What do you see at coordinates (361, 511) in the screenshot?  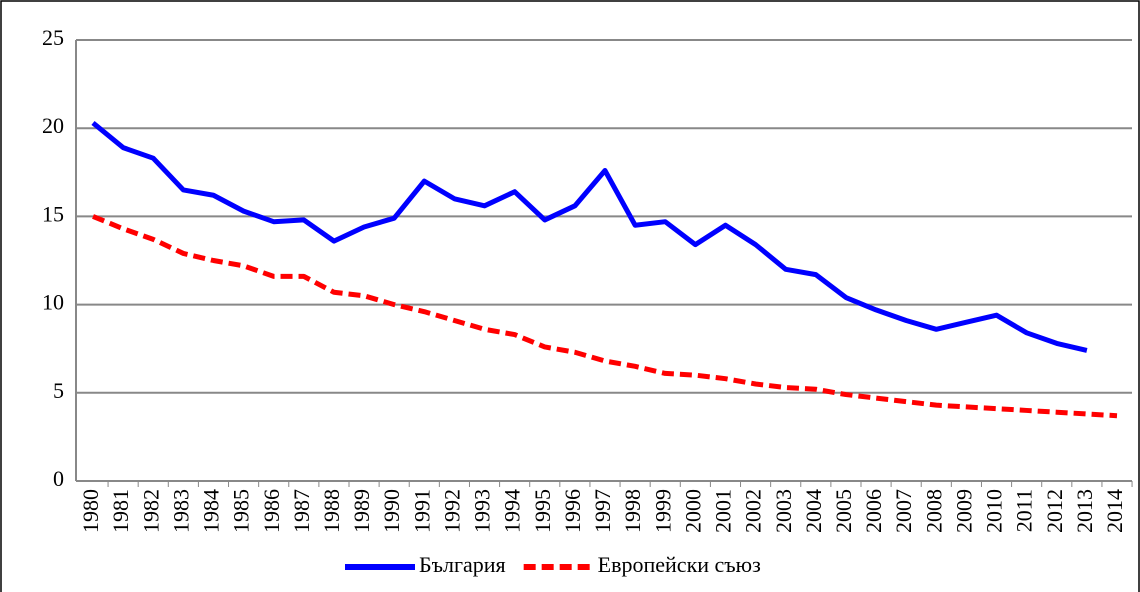 I see `x-tick-label: 1989` at bounding box center [361, 511].